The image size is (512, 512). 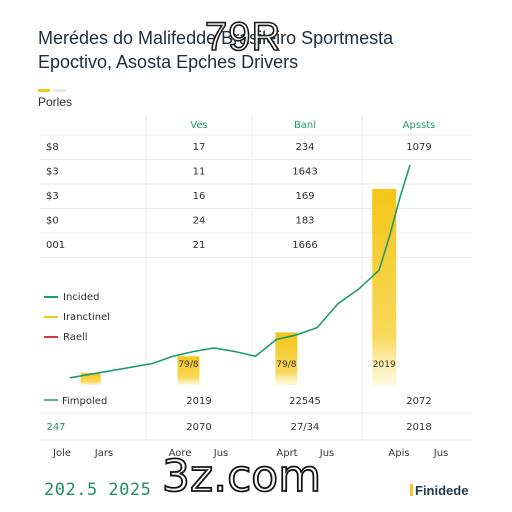 I want to click on table-cell: $0, so click(x=52, y=221).